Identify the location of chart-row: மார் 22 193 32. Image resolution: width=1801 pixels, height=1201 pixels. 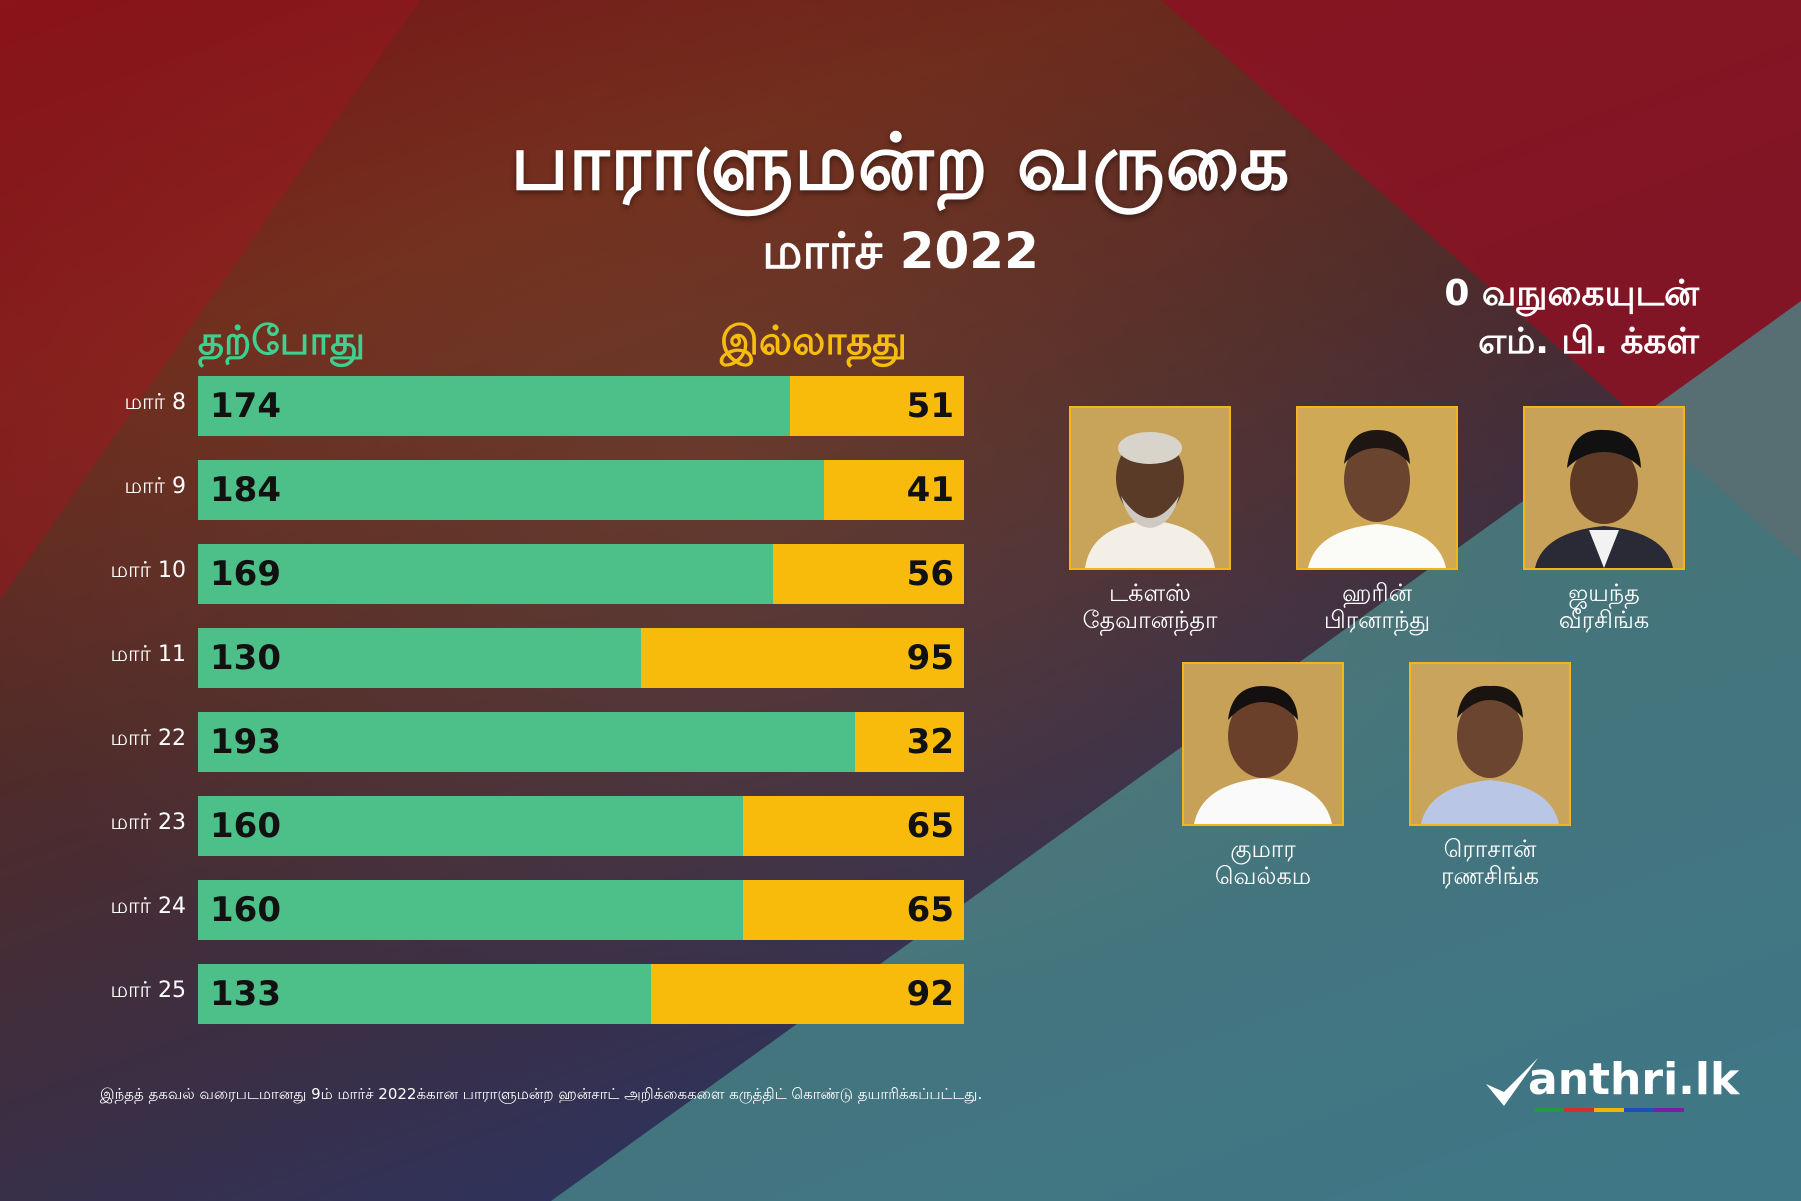
(490, 742).